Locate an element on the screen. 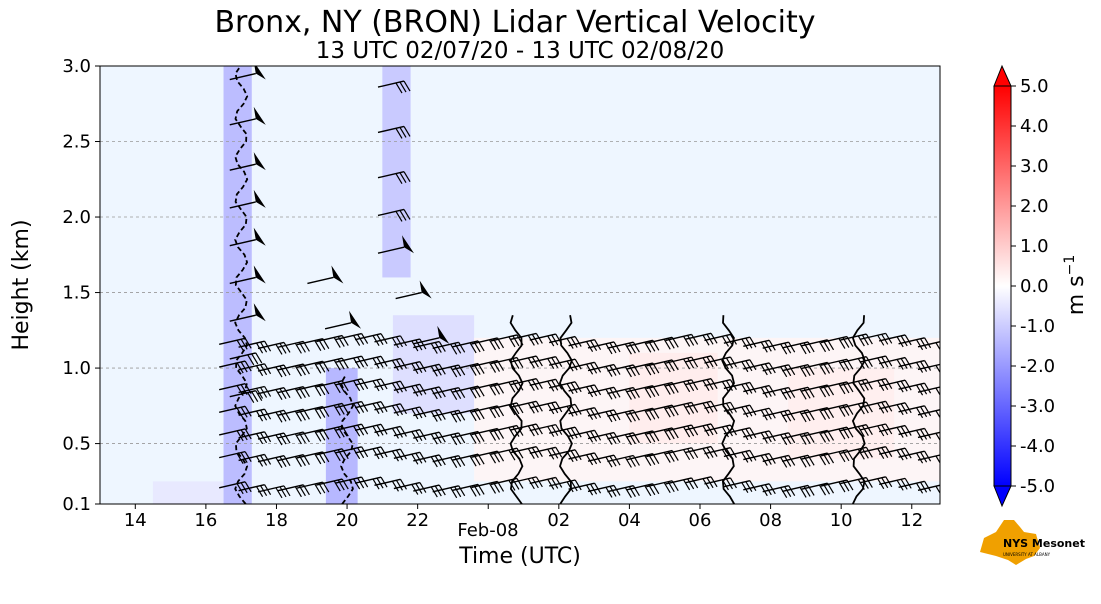 The width and height of the screenshot is (1101, 604). chart-subtitle: 13 UTC 02/07/20 - 13 UTC 02/08/20 is located at coordinates (520, 51).